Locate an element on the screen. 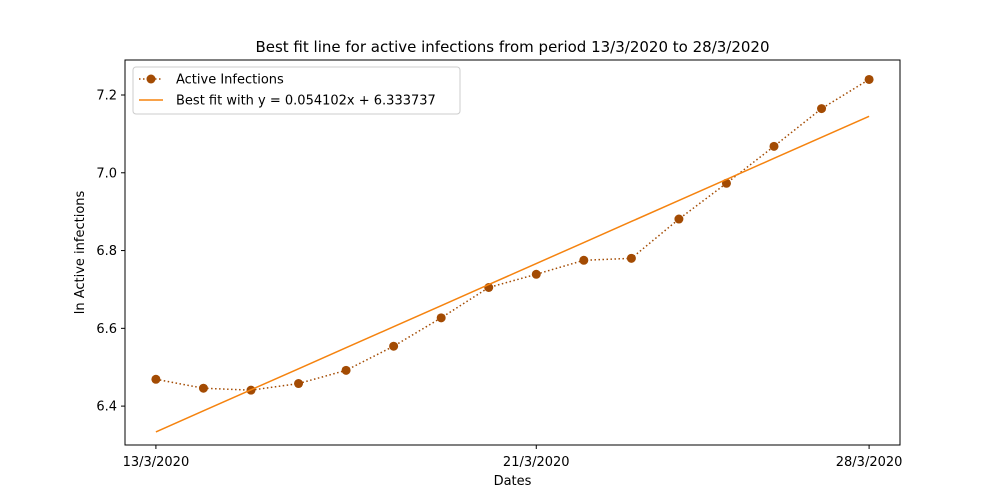 The height and width of the screenshot is (504, 1000). y-tick-label: 7.2 is located at coordinates (106, 96).